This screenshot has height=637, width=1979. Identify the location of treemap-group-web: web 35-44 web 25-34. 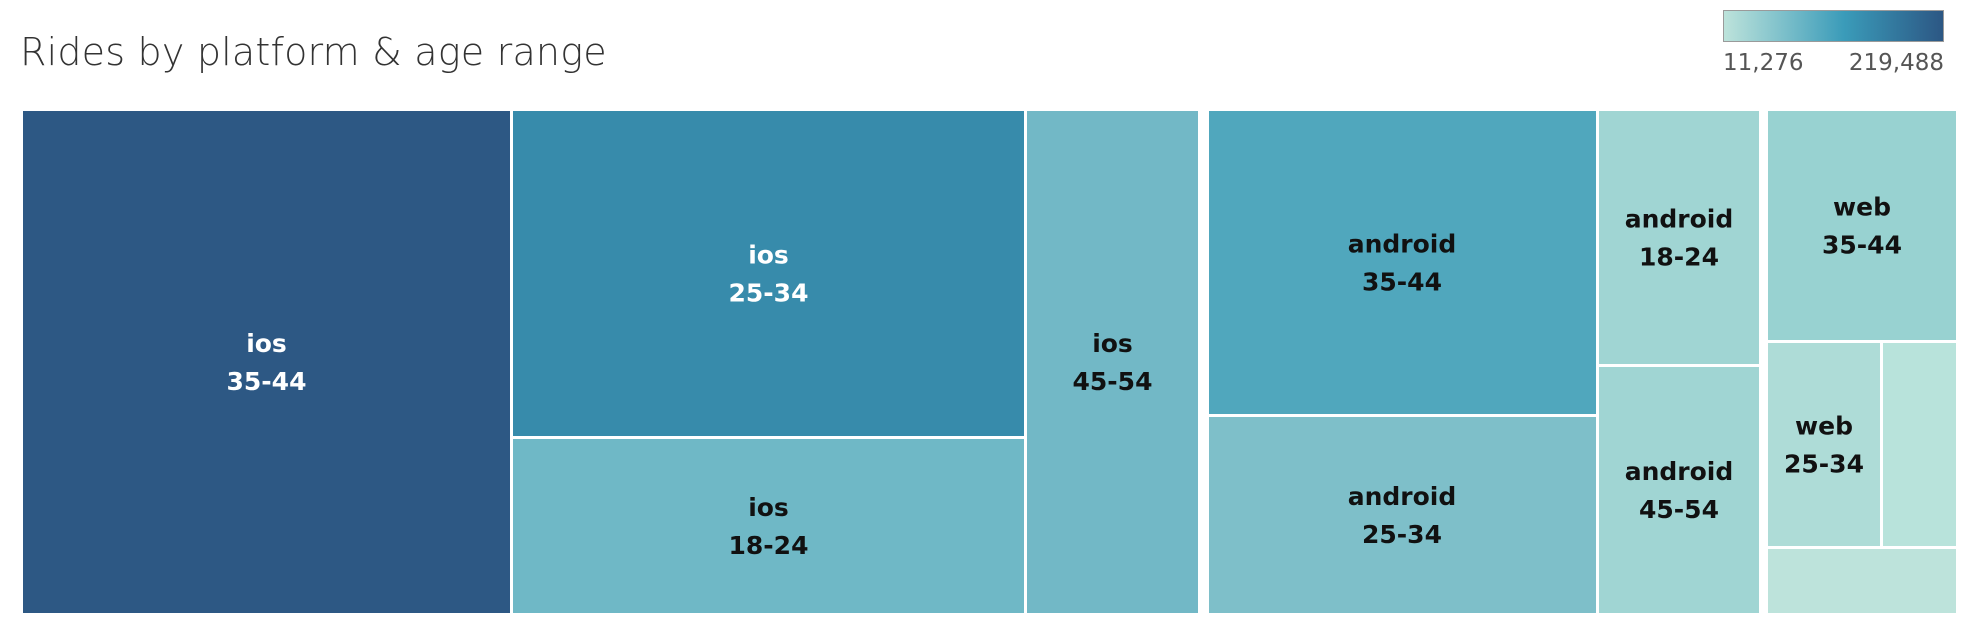
(1862, 362).